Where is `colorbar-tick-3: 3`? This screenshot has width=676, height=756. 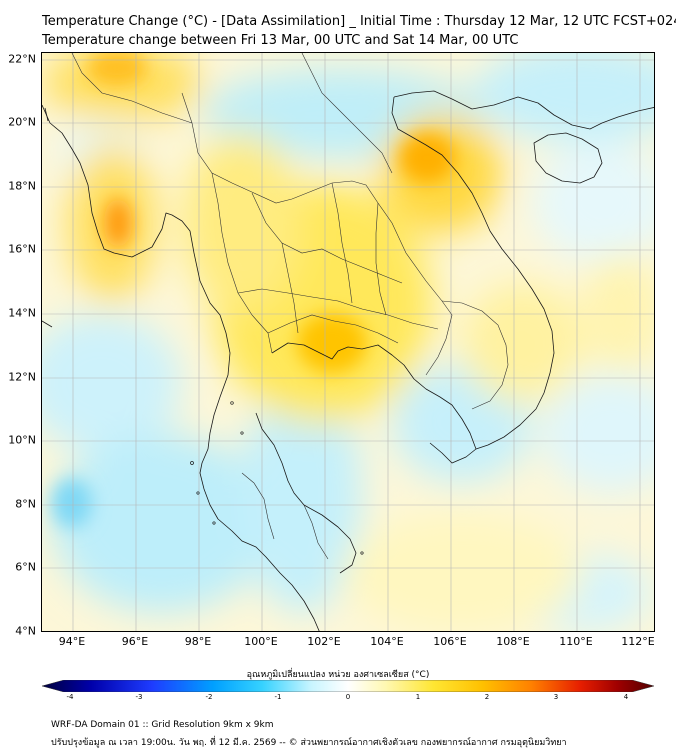 colorbar-tick-3: 3 is located at coordinates (556, 697).